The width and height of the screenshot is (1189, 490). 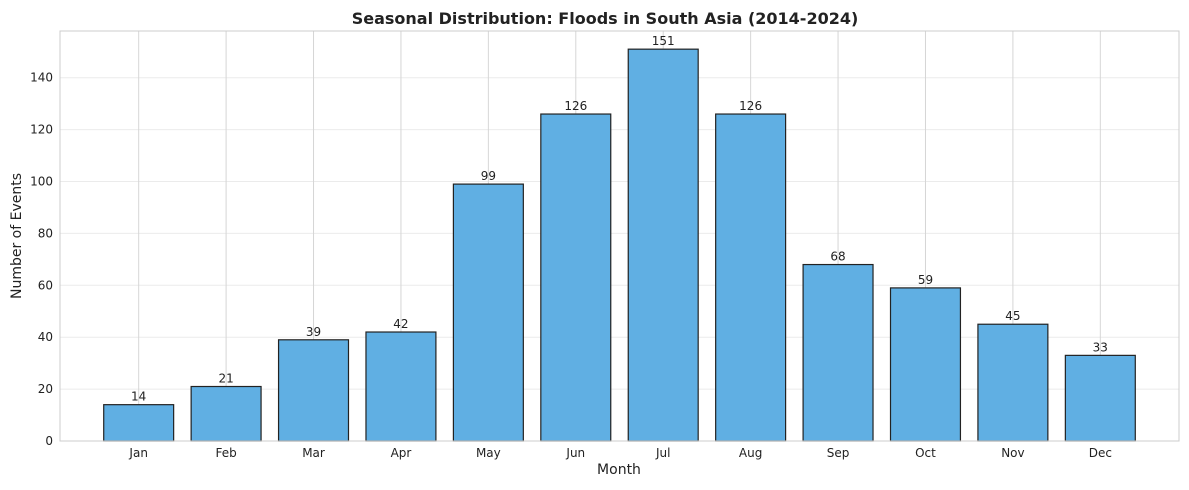 What do you see at coordinates (313, 453) in the screenshot?
I see `x-tick-label-mar: Mar` at bounding box center [313, 453].